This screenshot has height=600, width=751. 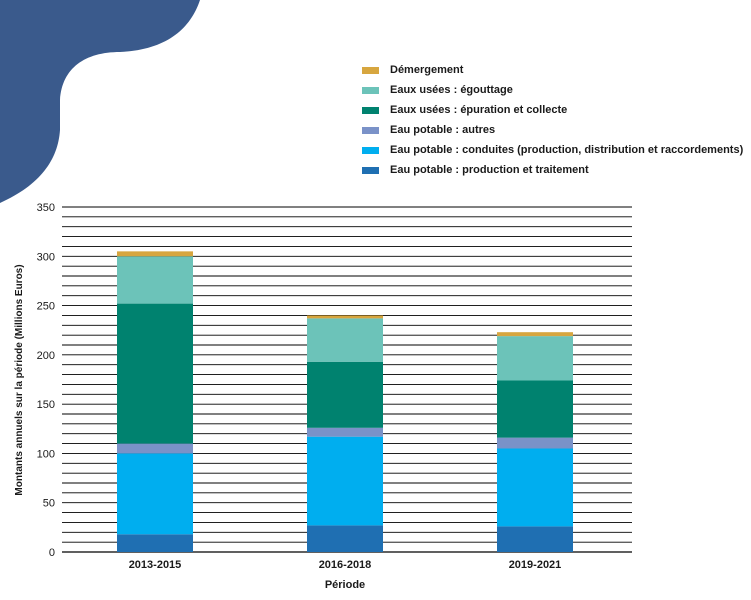 I want to click on legend-label: Eau potable : production et traitement, so click(x=489, y=170).